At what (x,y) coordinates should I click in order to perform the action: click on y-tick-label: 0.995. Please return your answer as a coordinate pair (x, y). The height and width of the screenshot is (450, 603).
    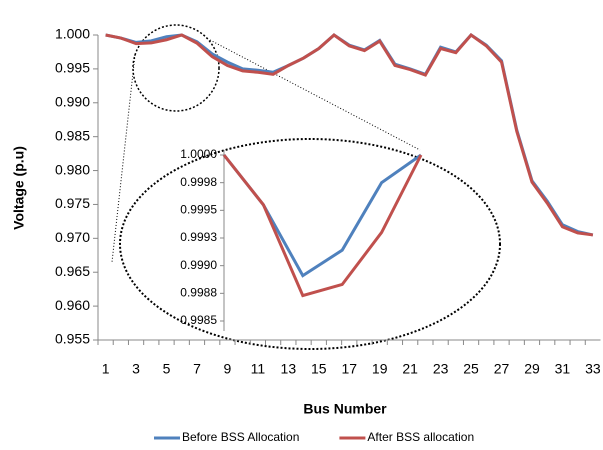
    Looking at the image, I should click on (72, 68).